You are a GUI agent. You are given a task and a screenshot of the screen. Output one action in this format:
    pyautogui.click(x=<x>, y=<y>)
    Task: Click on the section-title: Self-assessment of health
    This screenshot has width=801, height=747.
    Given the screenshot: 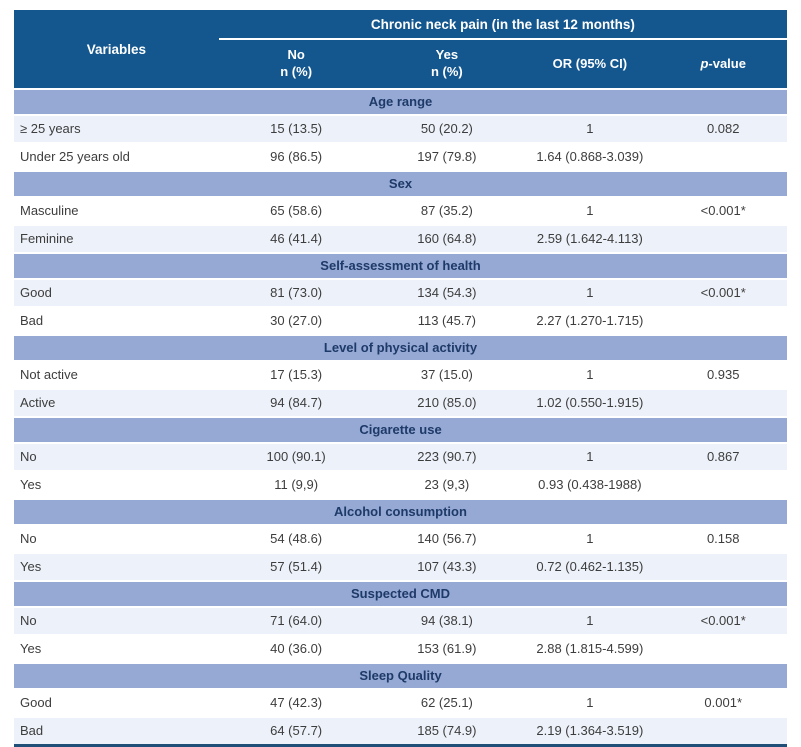 What is the action you would take?
    pyautogui.click(x=400, y=266)
    